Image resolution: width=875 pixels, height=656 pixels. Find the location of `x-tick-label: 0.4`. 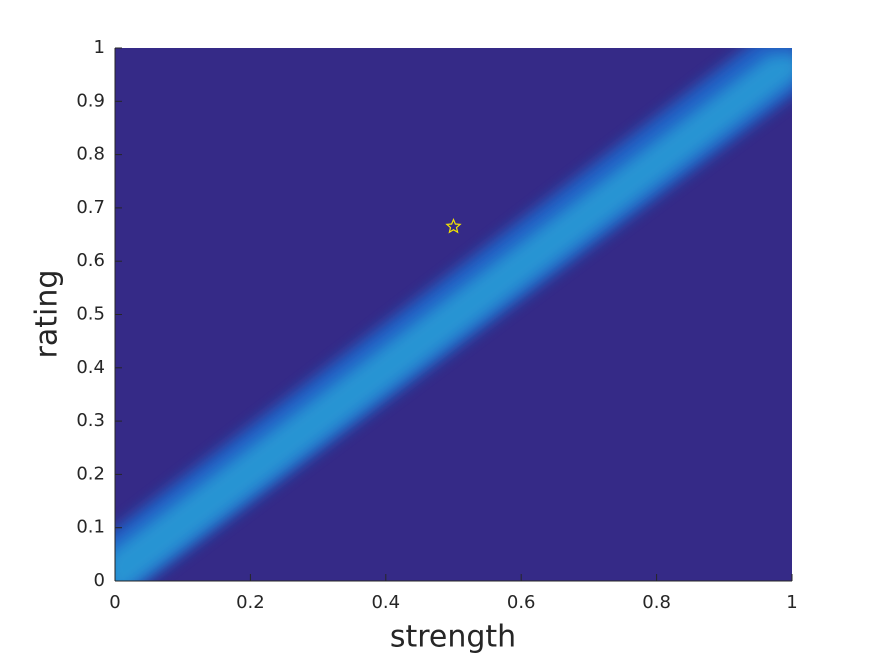

x-tick-label: 0.4 is located at coordinates (385, 602).